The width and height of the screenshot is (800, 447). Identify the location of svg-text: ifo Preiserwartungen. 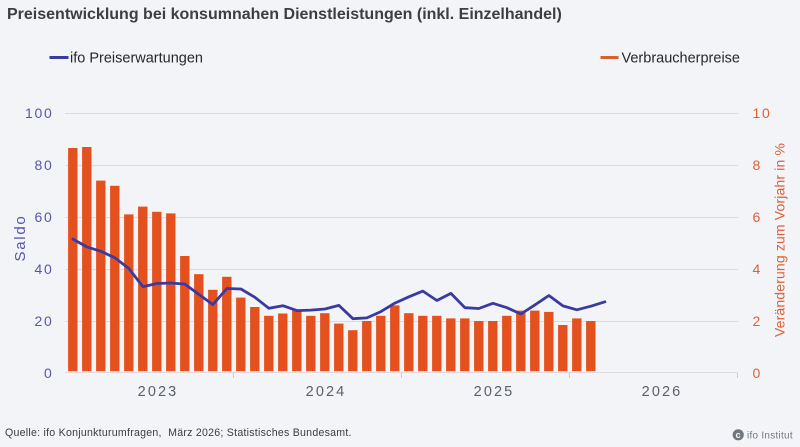
(136, 59).